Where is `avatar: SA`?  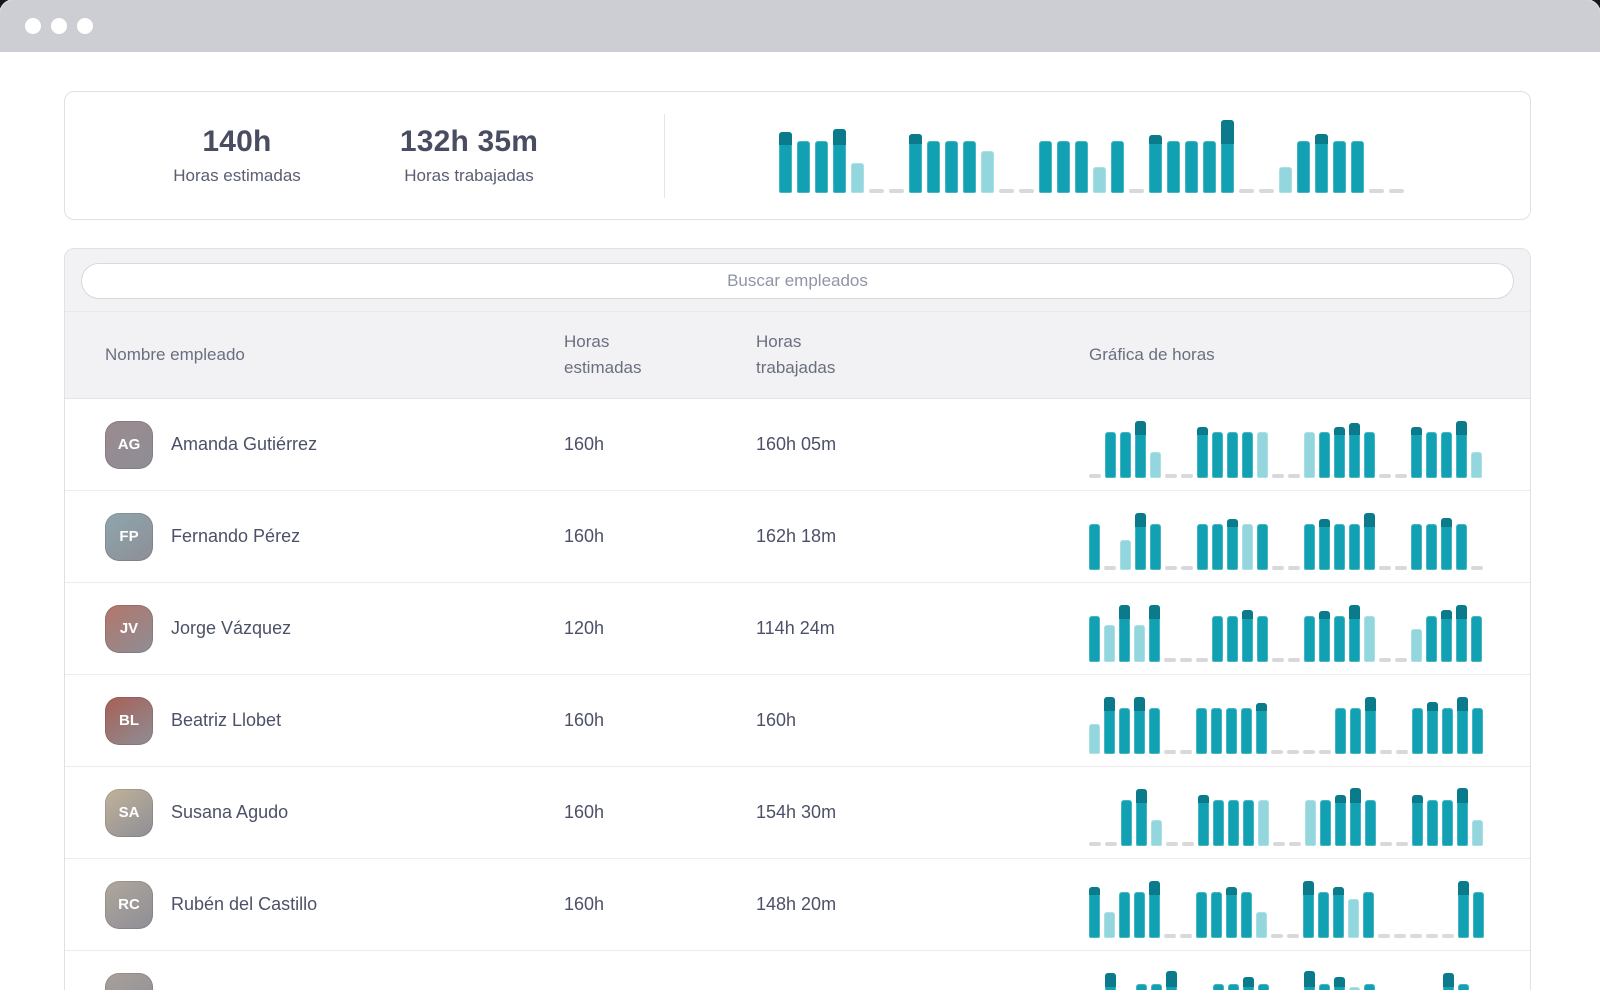
avatar: SA is located at coordinates (129, 812).